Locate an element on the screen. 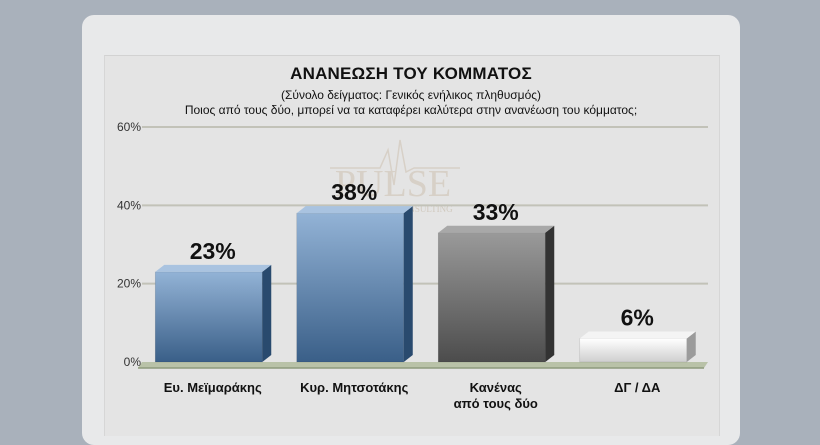  y-tick-label: 40% is located at coordinates (129, 205).